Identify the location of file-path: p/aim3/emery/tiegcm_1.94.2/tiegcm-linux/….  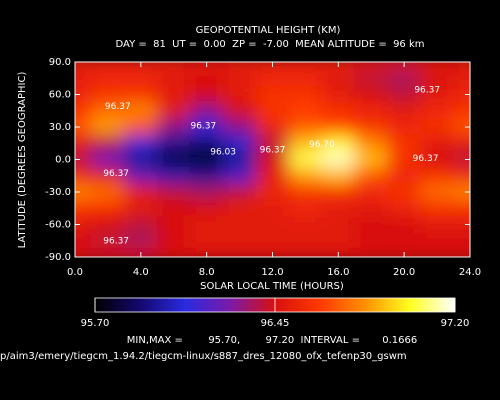
(203, 356).